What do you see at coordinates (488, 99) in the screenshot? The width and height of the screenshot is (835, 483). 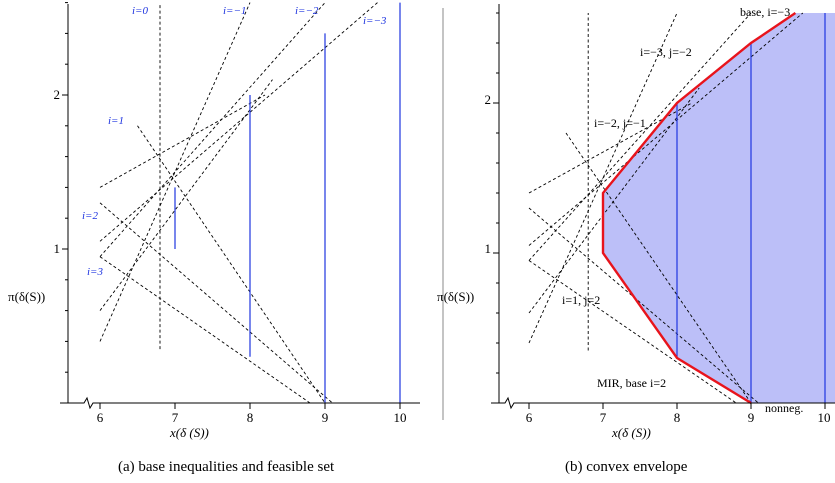 I see `b-ytick-label: 2` at bounding box center [488, 99].